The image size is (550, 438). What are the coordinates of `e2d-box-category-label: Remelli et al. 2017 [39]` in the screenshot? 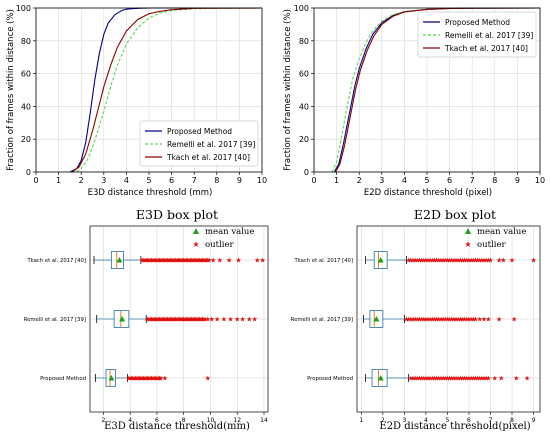 It's located at (322, 320).